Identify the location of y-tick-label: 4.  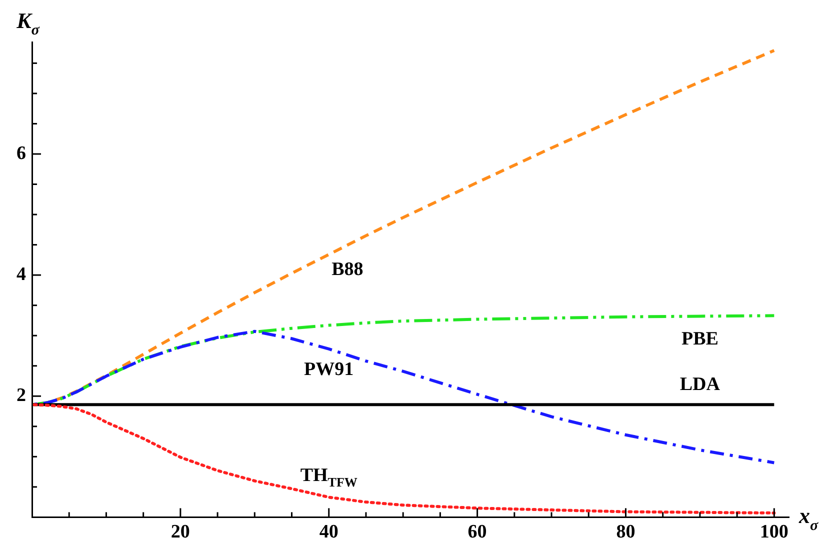
(21, 274).